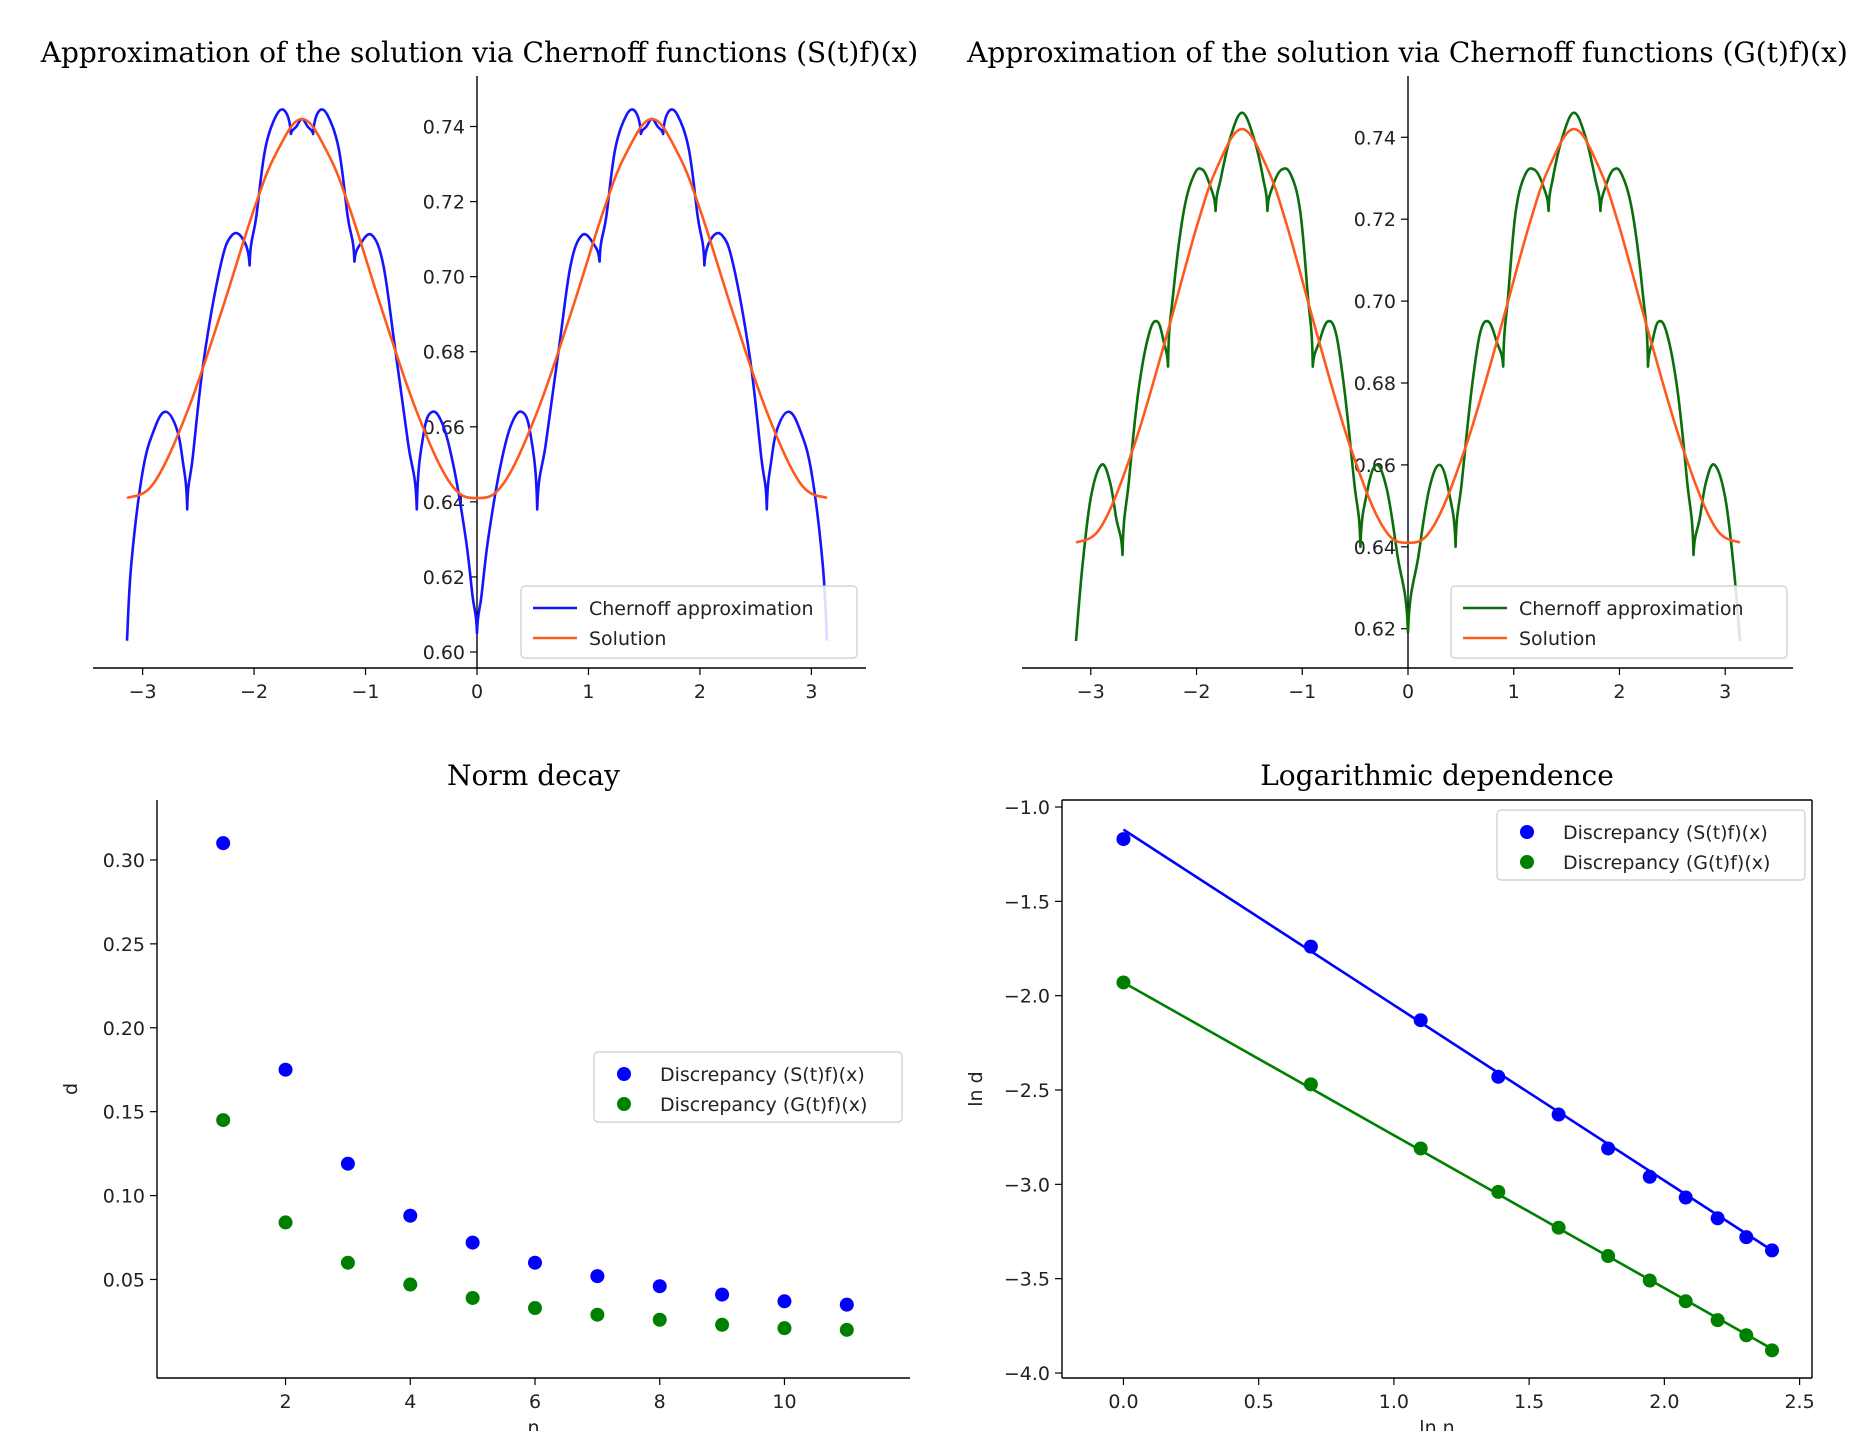 This screenshot has width=1872, height=1431. Describe the element at coordinates (254, 692) in the screenshot. I see `p1-xtick-label: −2` at that location.